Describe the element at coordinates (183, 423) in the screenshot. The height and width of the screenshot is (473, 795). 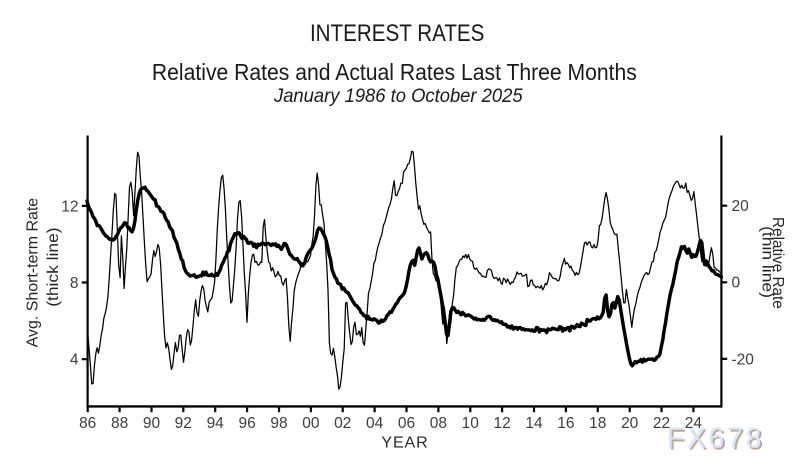
I see `svg-text: 92` at that location.